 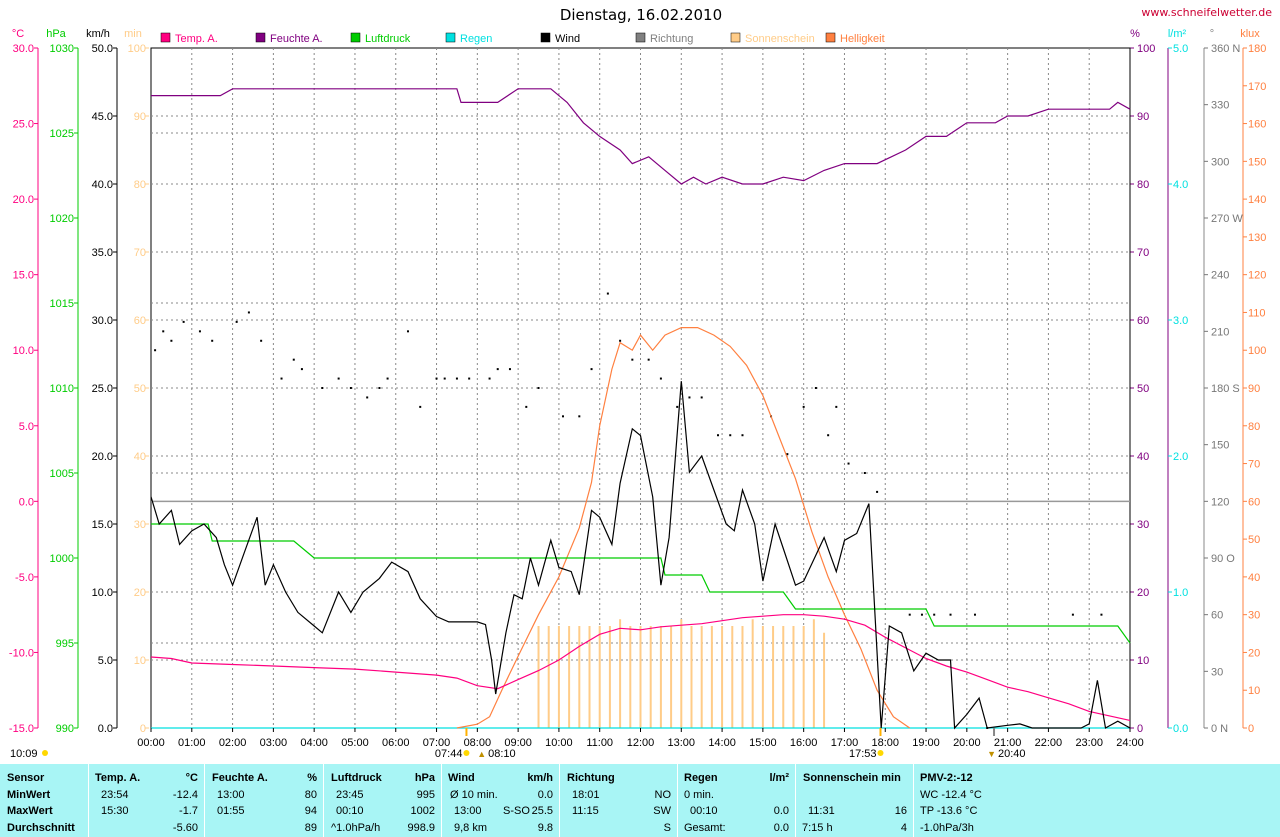 What do you see at coordinates (56, 34) in the screenshot?
I see `pressure-axis-unit: hPa` at bounding box center [56, 34].